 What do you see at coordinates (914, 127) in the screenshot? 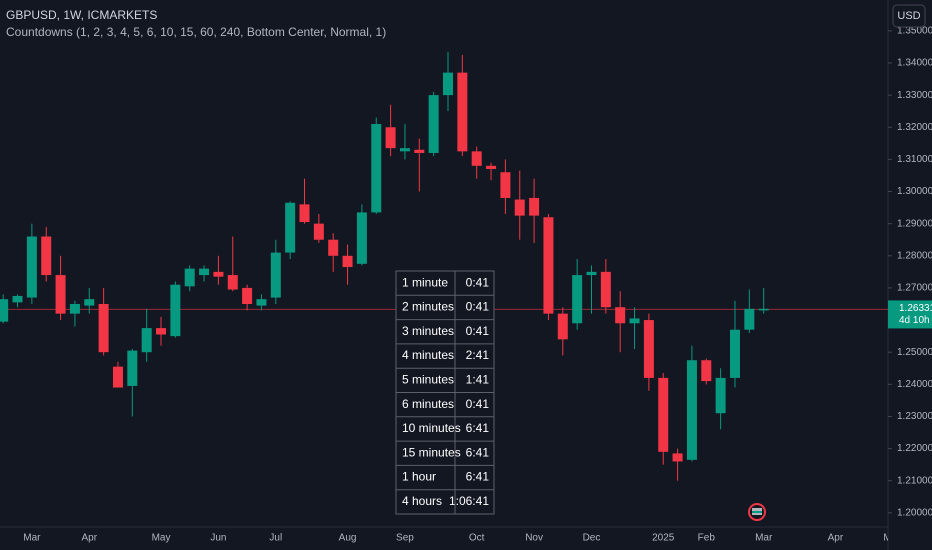
I see `y-tick-label: 1.32000` at bounding box center [914, 127].